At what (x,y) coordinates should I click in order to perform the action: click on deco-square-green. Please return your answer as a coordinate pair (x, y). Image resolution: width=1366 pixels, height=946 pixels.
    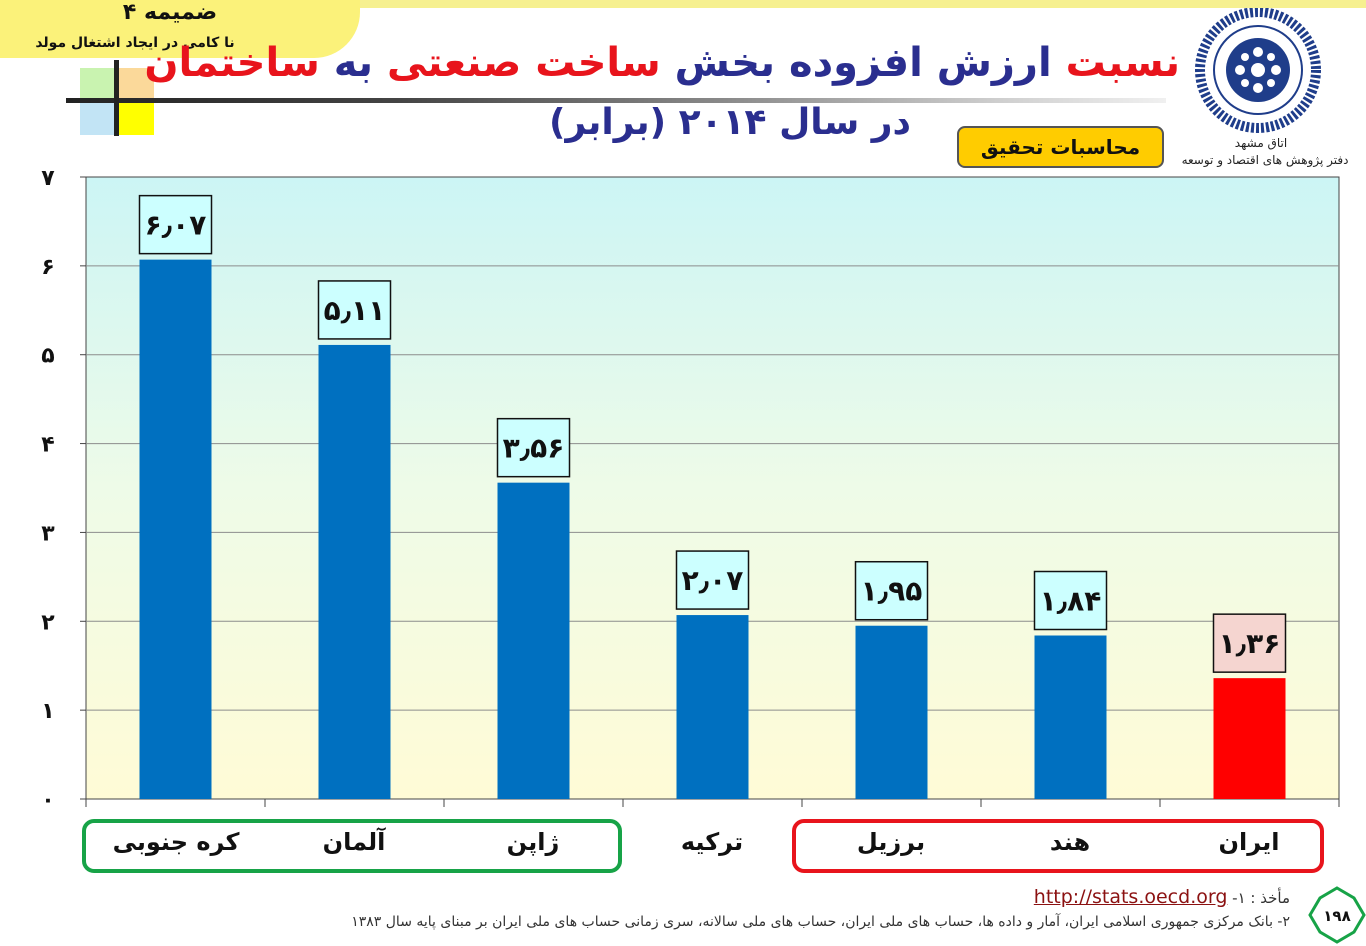
    Looking at the image, I should click on (98, 84).